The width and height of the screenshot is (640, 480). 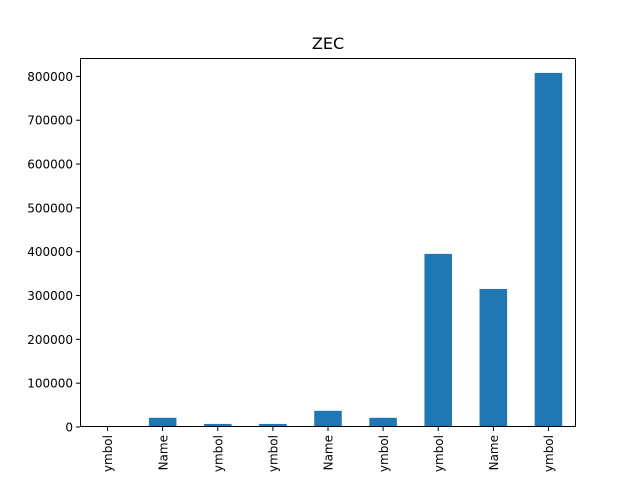 I want to click on y-tick-label: 300000, so click(x=50, y=296).